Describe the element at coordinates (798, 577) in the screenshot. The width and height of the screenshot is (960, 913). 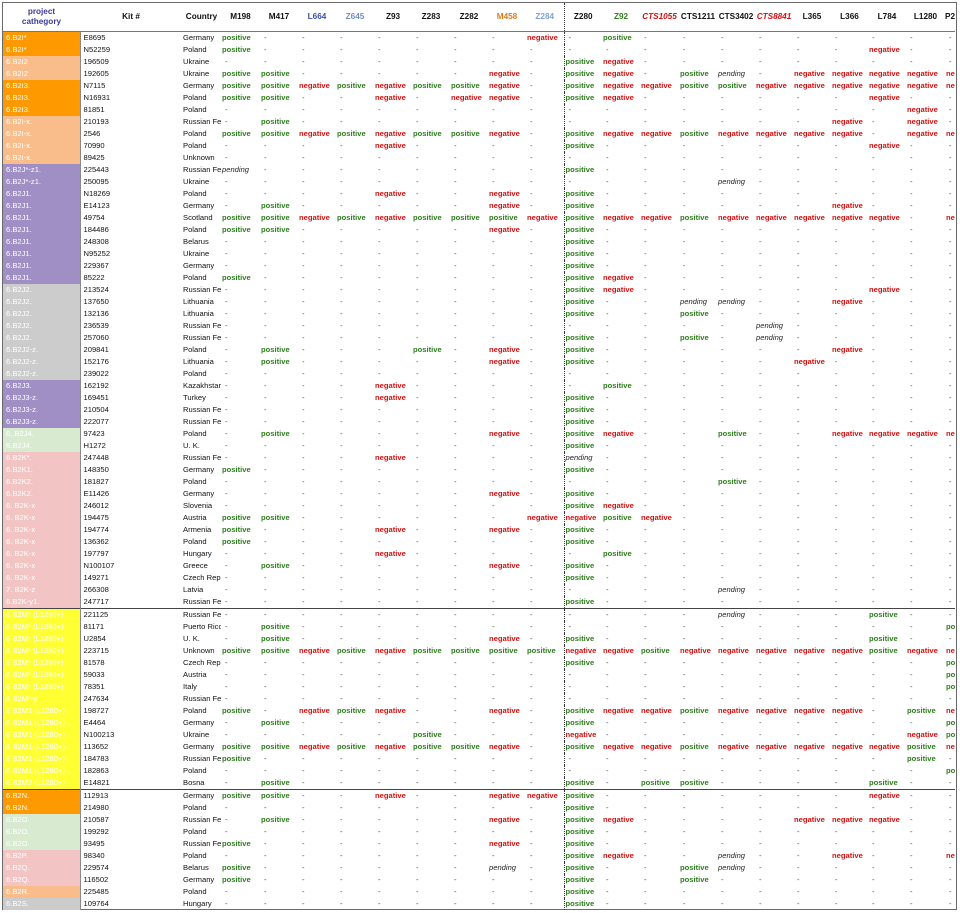
I see `result-cell-l365: -` at that location.